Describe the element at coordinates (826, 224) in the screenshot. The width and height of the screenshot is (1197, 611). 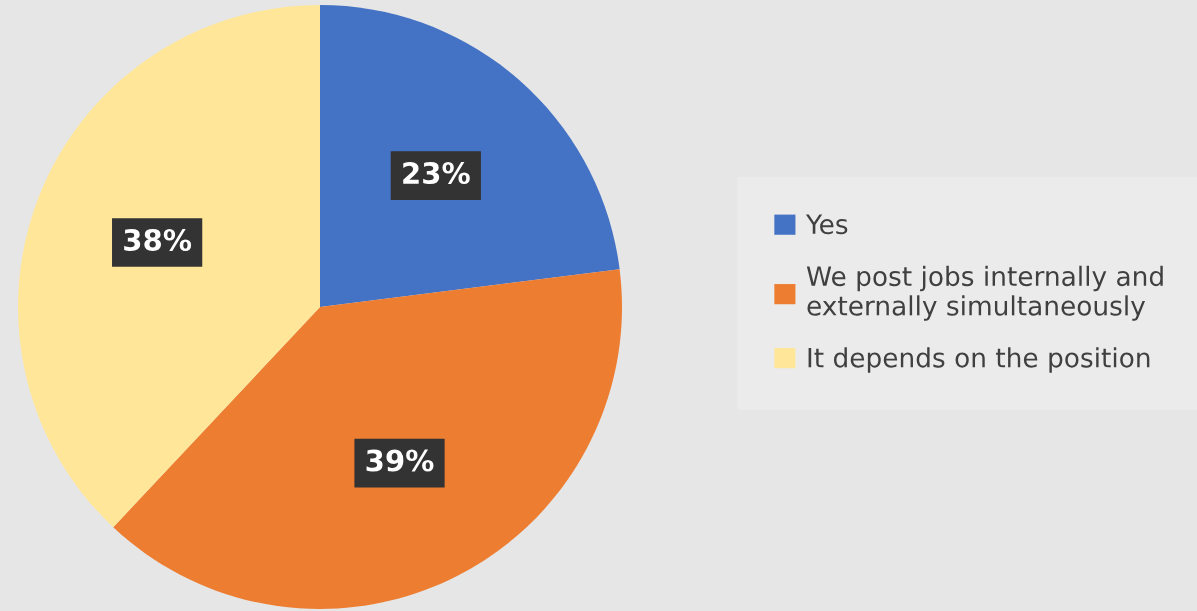
I see `legend-label: Yes` at that location.